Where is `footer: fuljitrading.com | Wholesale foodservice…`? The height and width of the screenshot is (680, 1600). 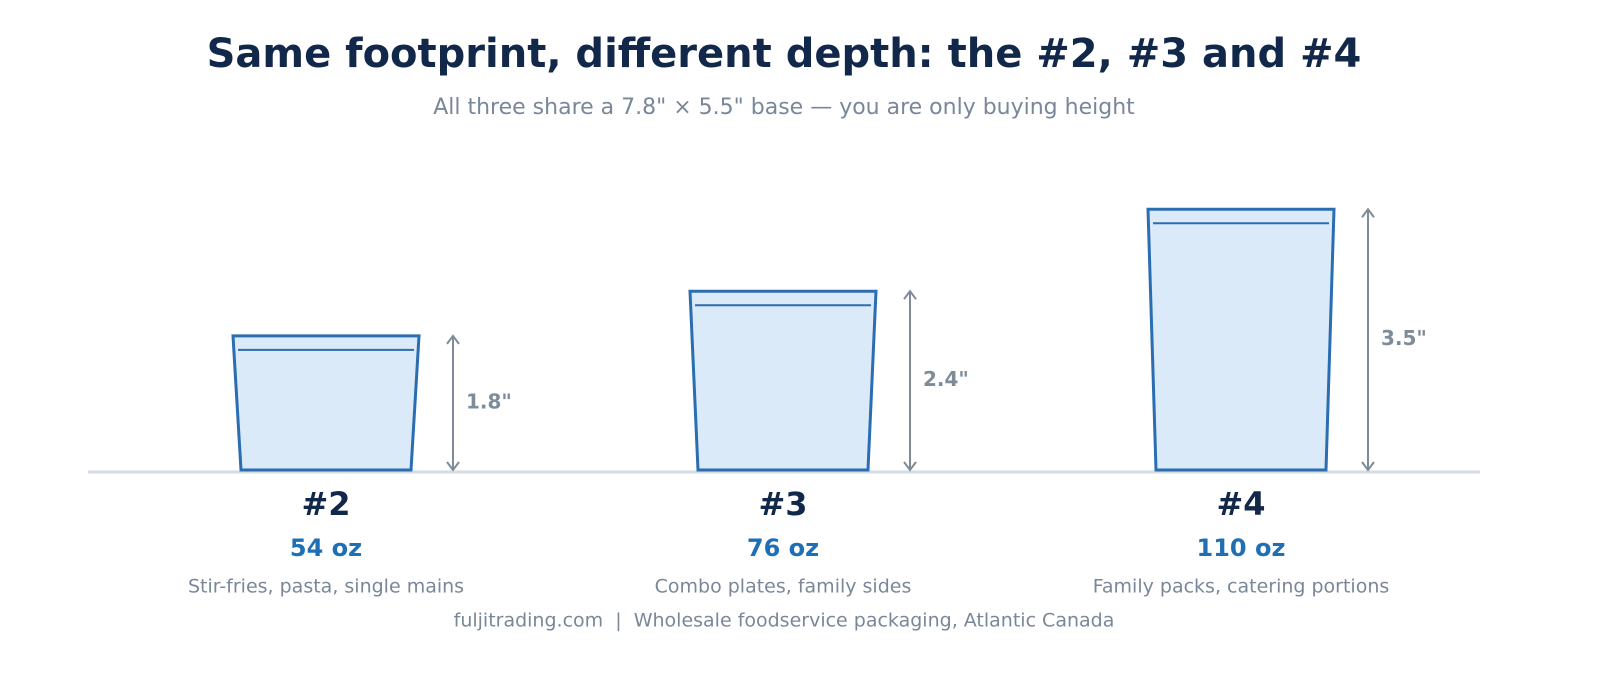
footer: fuljitrading.com | Wholesale foodservice… is located at coordinates (784, 621).